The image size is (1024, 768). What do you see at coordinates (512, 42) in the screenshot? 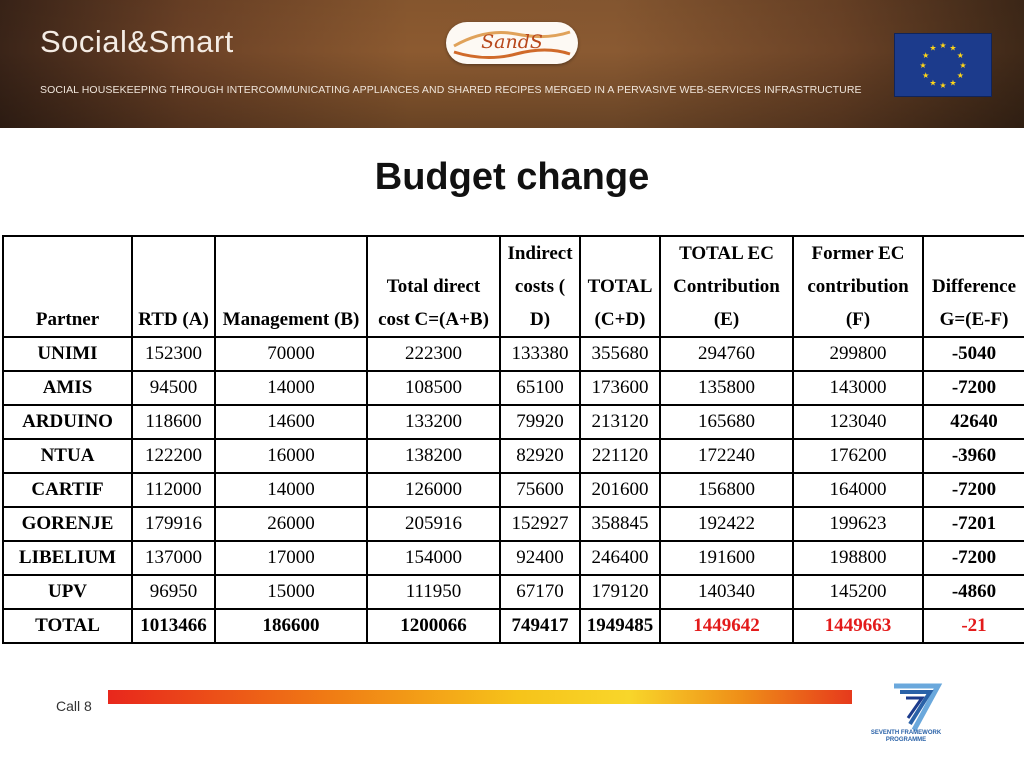
I see `sands-logo-text: SandS` at bounding box center [512, 42].